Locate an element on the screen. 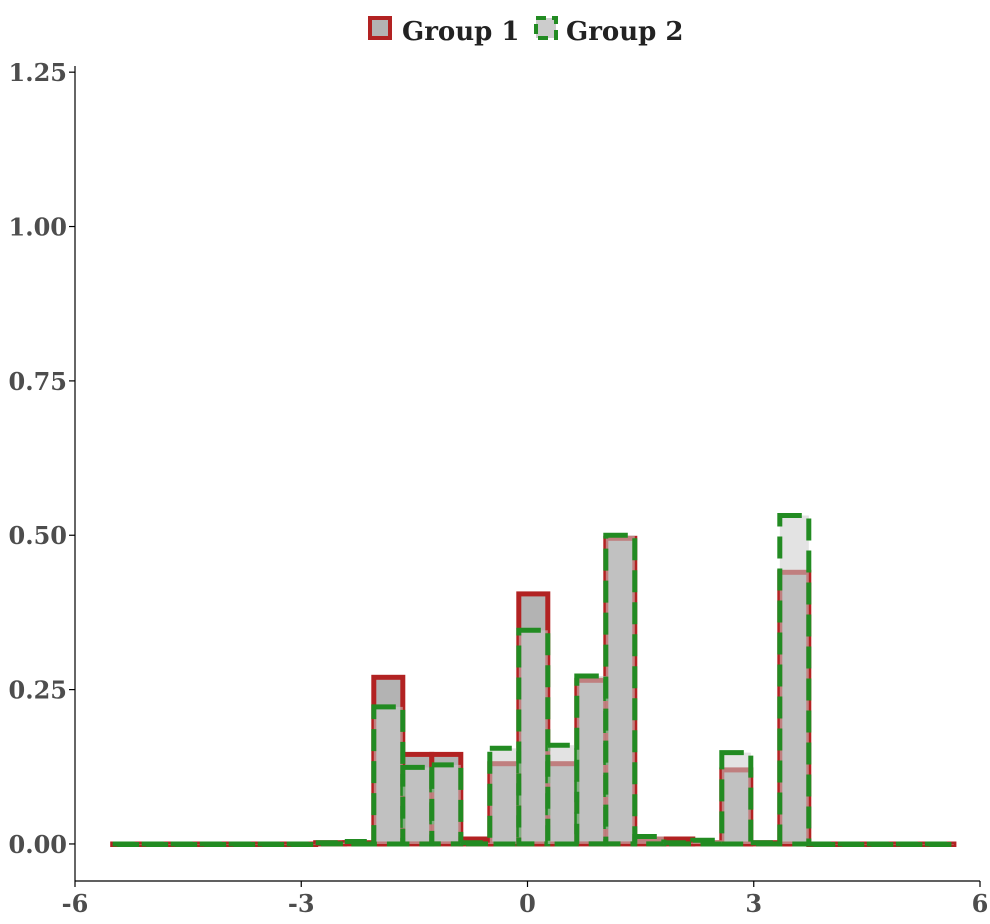  x-tick-label-1: -3 is located at coordinates (301, 903).